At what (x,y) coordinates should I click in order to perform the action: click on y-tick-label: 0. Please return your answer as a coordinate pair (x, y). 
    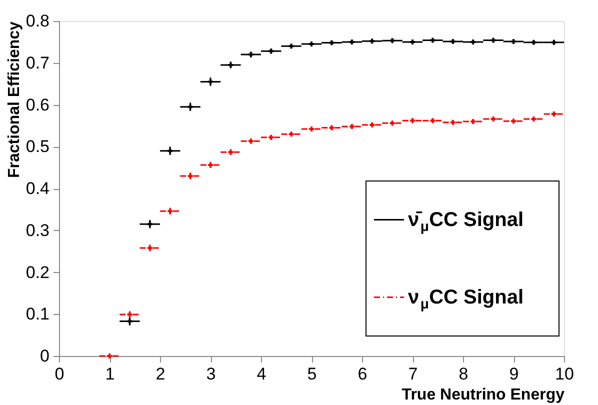
    Looking at the image, I should click on (45, 356).